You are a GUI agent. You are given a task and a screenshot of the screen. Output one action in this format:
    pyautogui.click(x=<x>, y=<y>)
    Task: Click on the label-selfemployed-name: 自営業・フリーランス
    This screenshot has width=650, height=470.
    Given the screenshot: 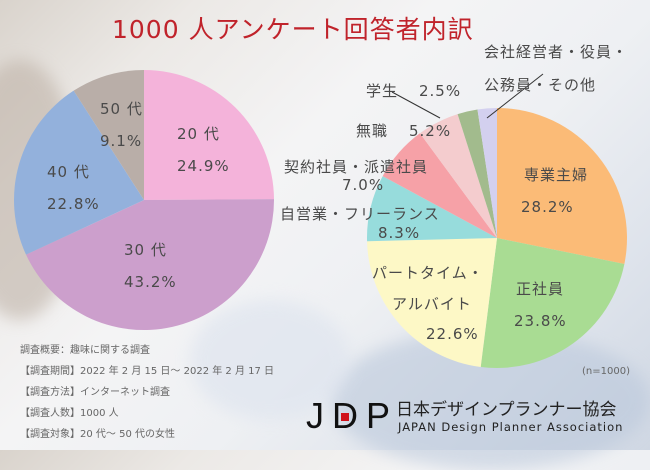 What is the action you would take?
    pyautogui.click(x=360, y=214)
    